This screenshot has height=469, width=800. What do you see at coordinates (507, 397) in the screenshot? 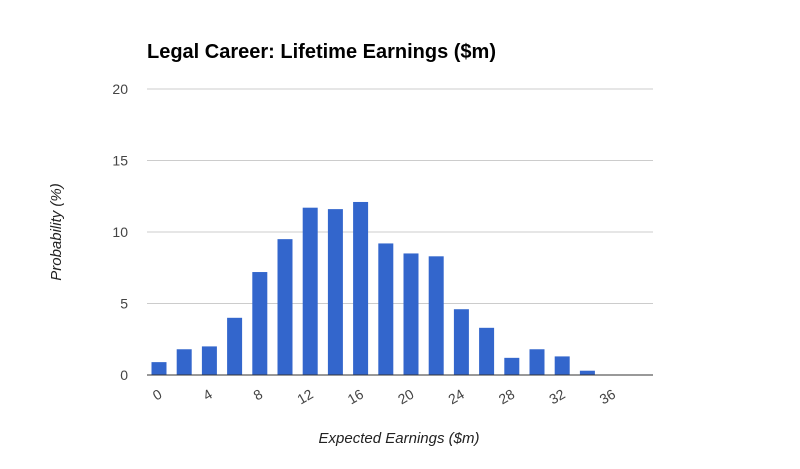
I see `x-tick-label: 28` at bounding box center [507, 397].